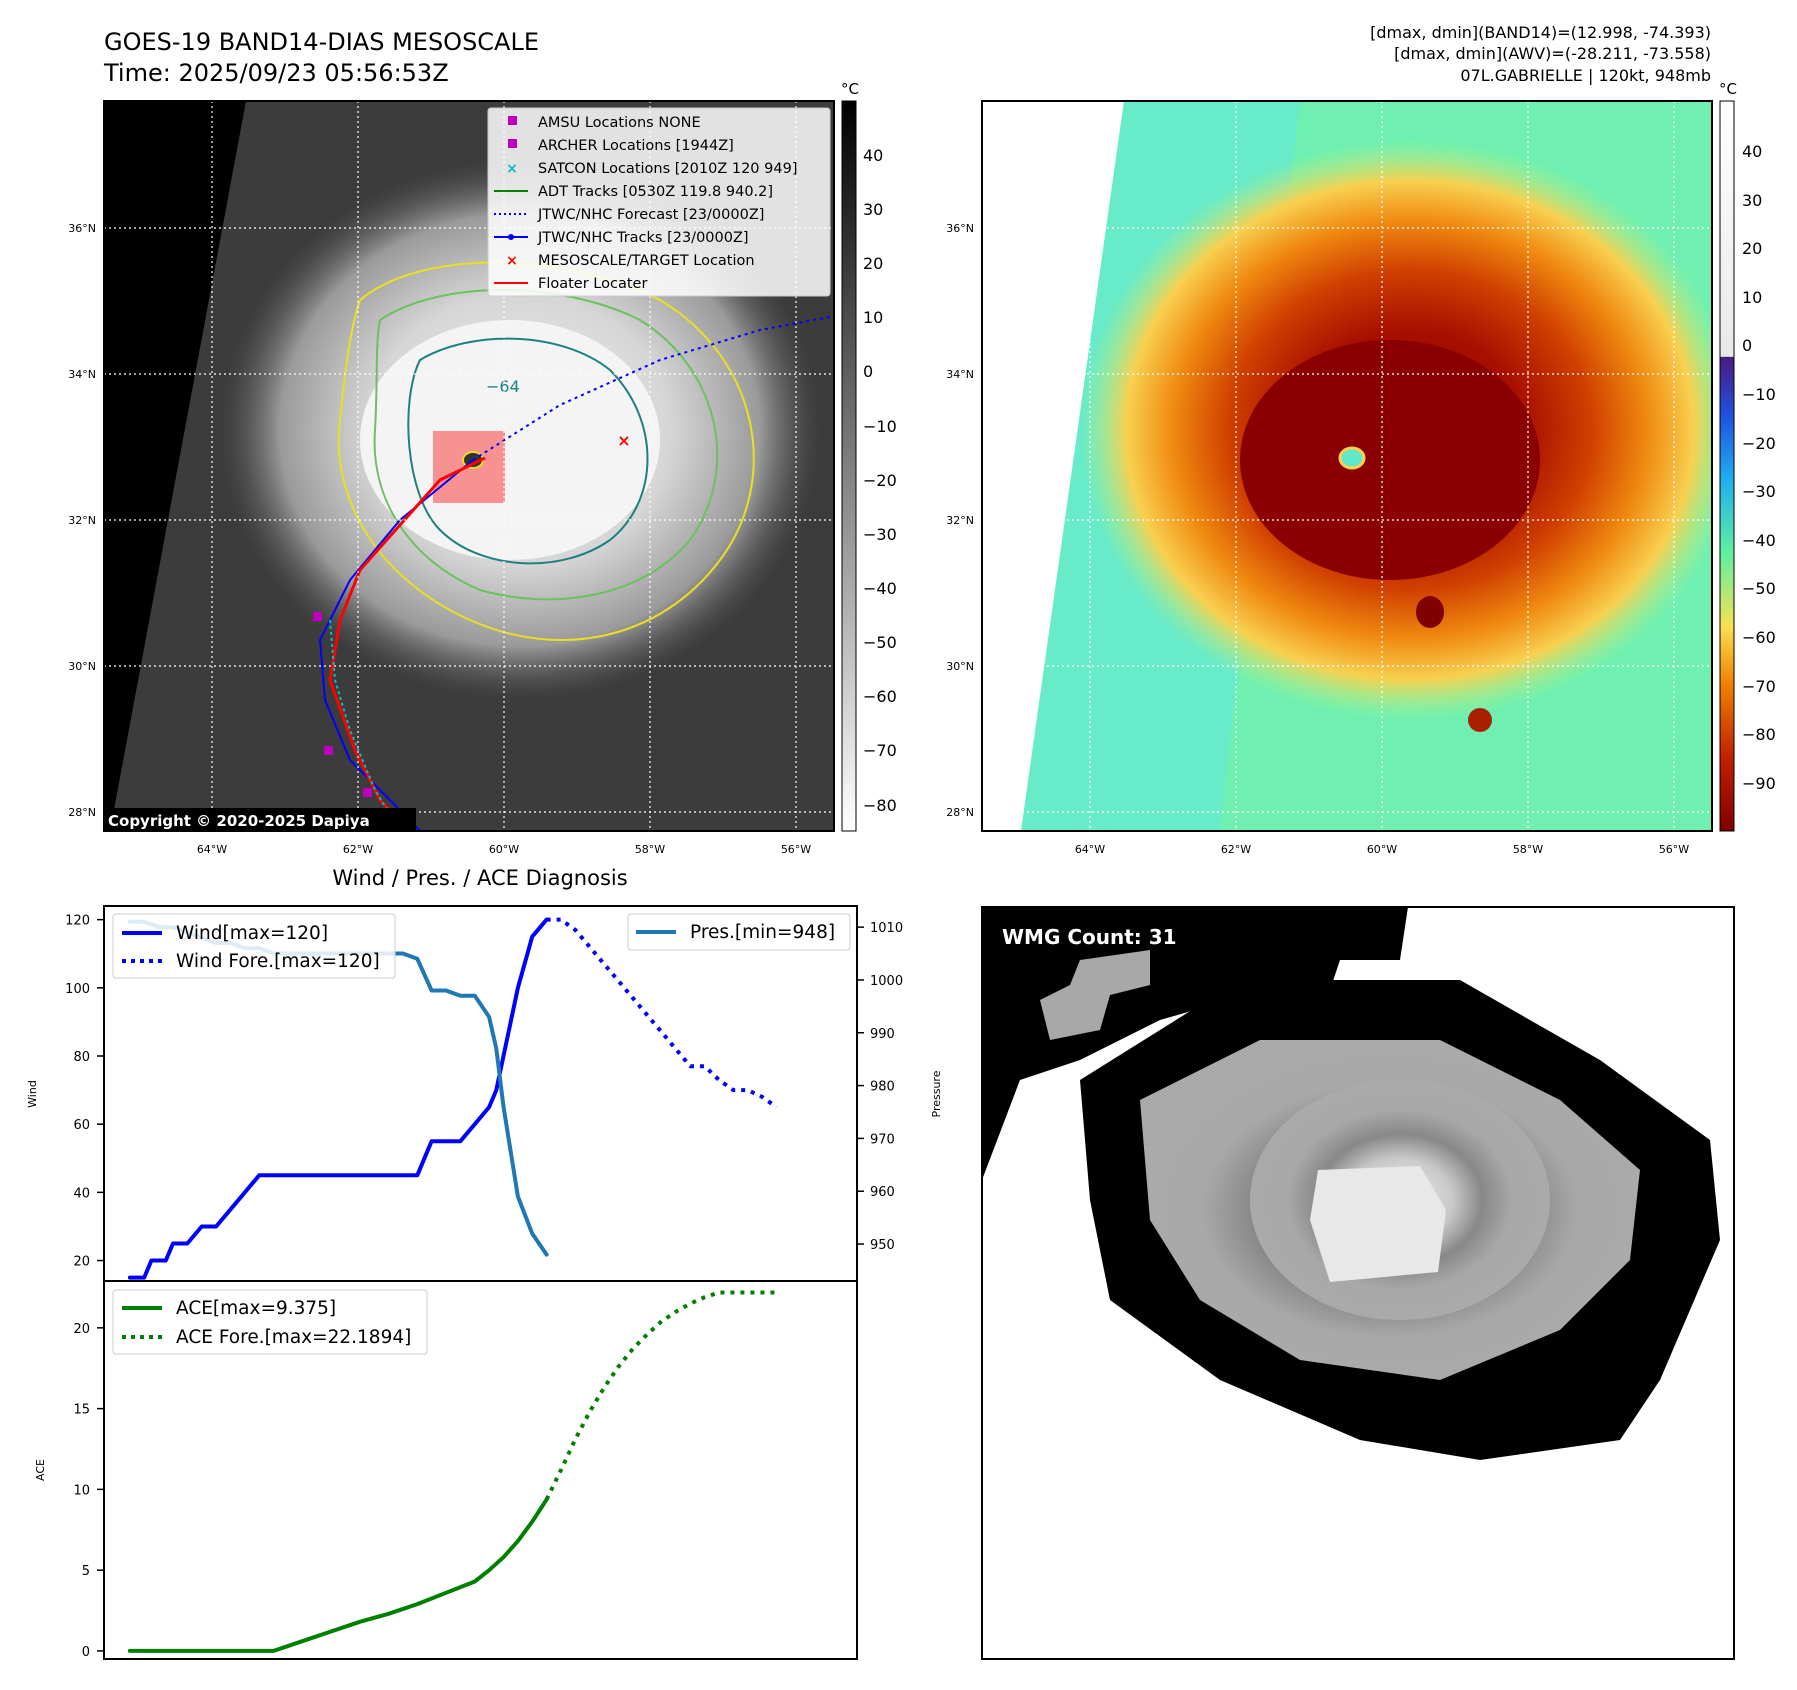 This screenshot has height=1690, width=1797. I want to click on lon-label: 58°W, so click(650, 849).